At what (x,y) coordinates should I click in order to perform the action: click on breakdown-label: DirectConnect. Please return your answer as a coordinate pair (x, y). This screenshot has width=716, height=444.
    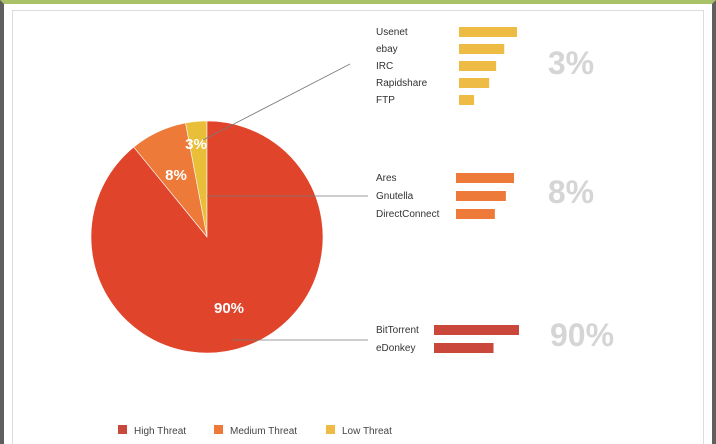
    Looking at the image, I should click on (408, 214).